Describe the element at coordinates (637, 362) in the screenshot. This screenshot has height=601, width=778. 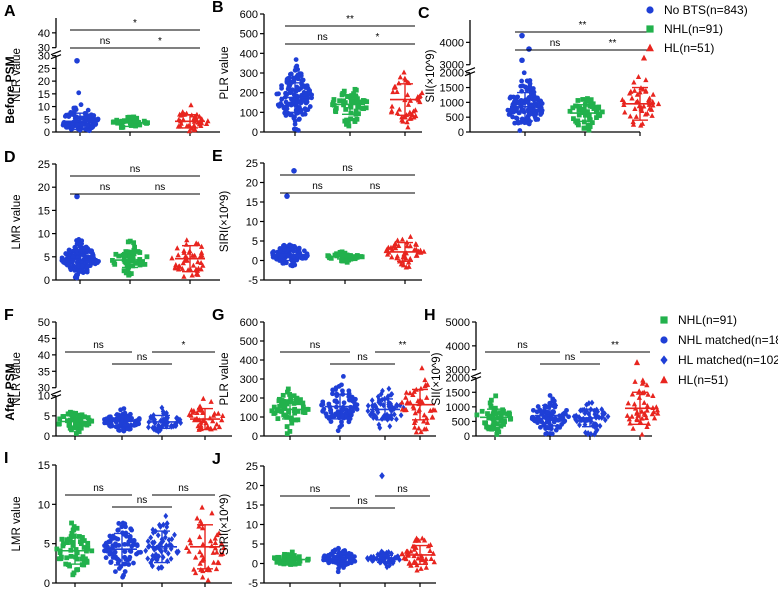
I see `outlier-point` at that location.